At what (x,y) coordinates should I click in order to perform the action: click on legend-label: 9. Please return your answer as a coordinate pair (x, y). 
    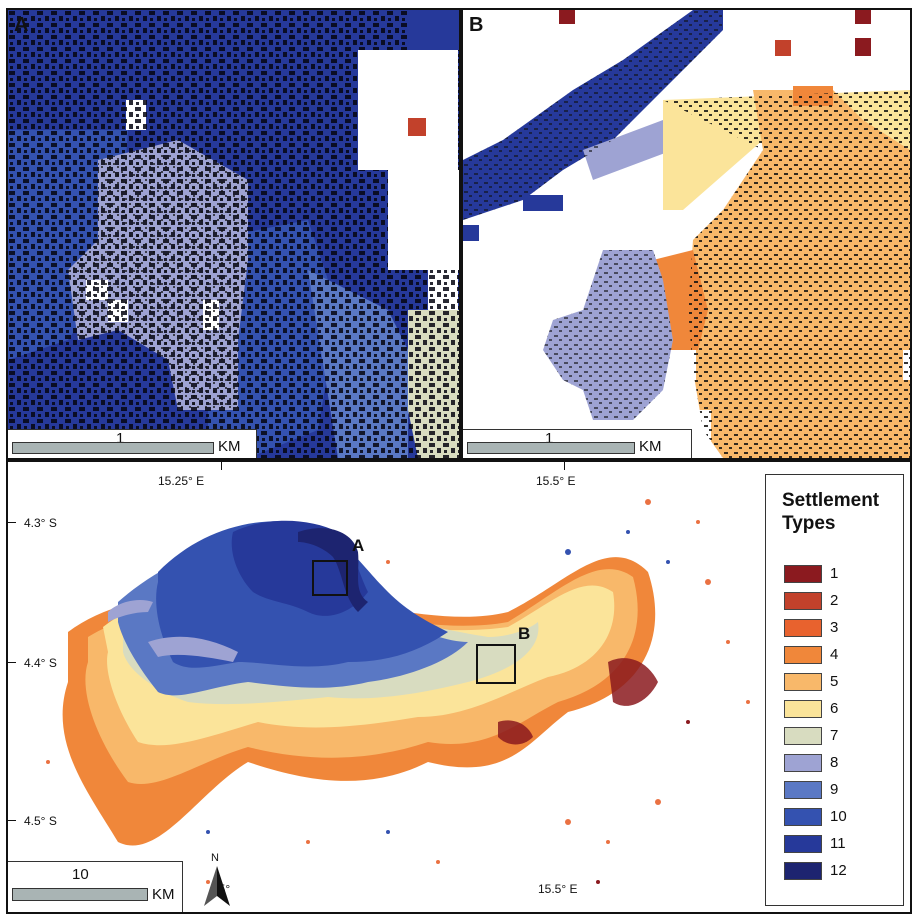
    Looking at the image, I should click on (834, 789).